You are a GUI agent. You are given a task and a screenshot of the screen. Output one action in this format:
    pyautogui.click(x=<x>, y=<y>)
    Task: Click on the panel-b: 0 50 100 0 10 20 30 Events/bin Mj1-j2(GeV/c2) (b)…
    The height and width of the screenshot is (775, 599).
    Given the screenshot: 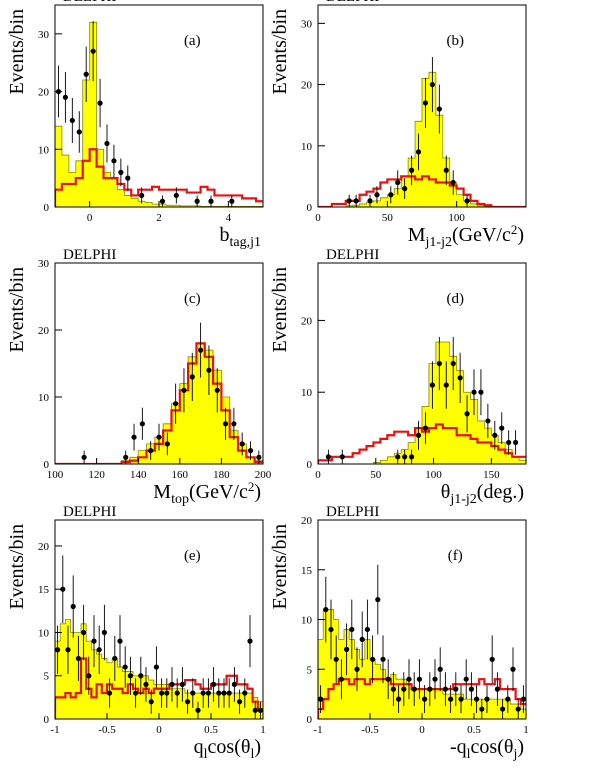 What is the action you would take?
    pyautogui.click(x=398, y=125)
    